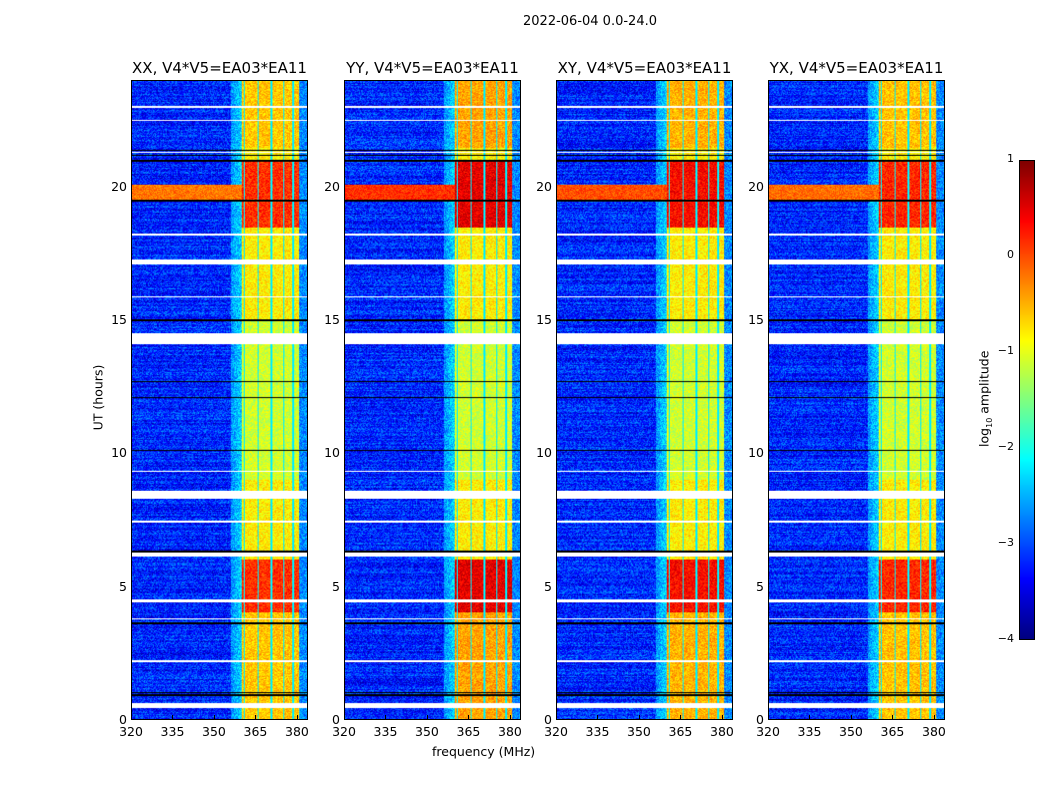 Image resolution: width=1050 pixels, height=800 pixels. Describe the element at coordinates (432, 68) in the screenshot. I see `panel-title: YY, V4*V5=EA03*EA11` at that location.